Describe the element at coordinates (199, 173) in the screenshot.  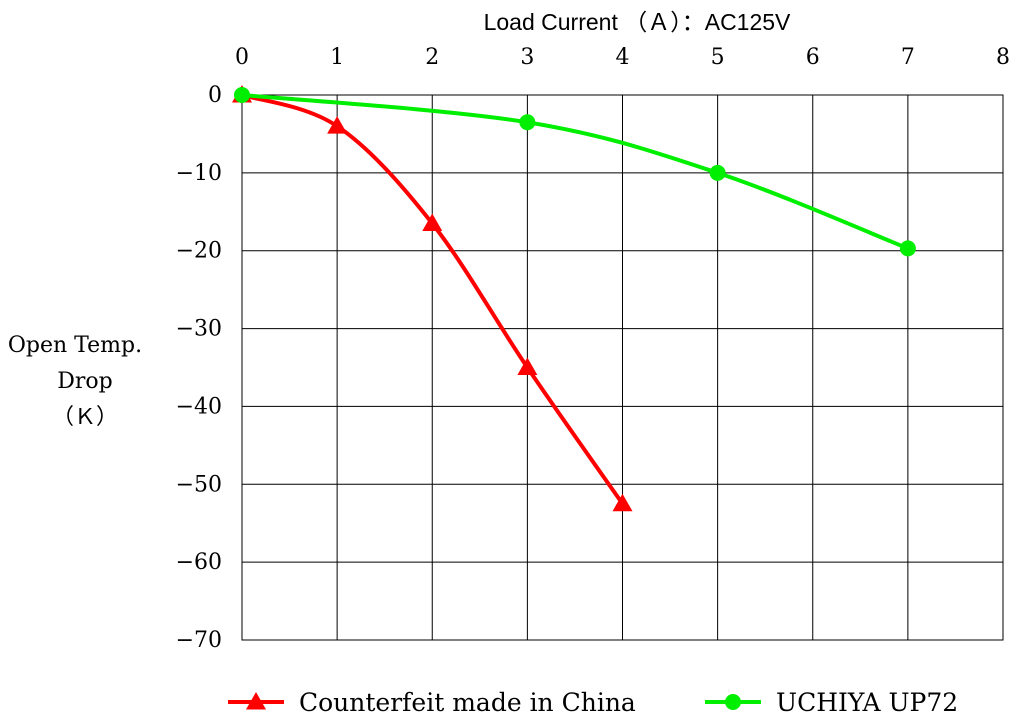
I see `y-tick-label: −10` at that location.